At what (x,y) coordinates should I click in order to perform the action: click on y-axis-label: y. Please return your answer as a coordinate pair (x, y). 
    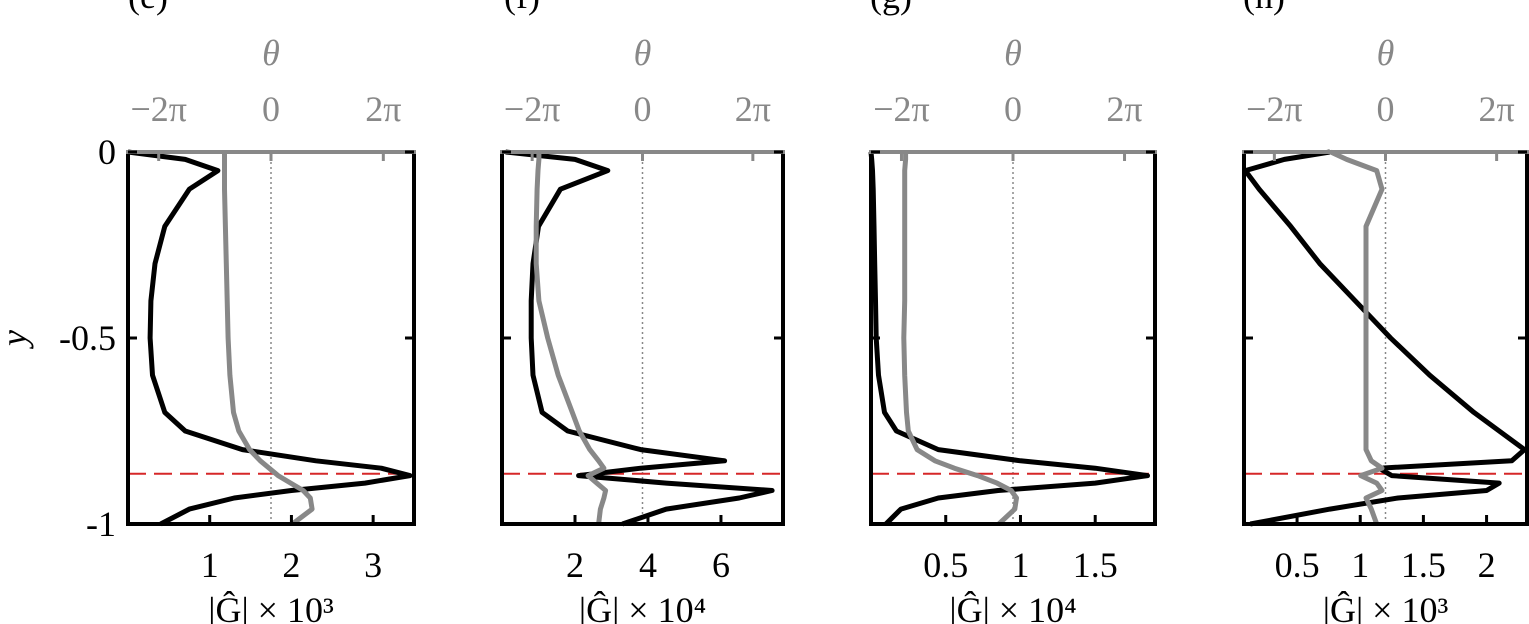
    Looking at the image, I should click on (17, 339).